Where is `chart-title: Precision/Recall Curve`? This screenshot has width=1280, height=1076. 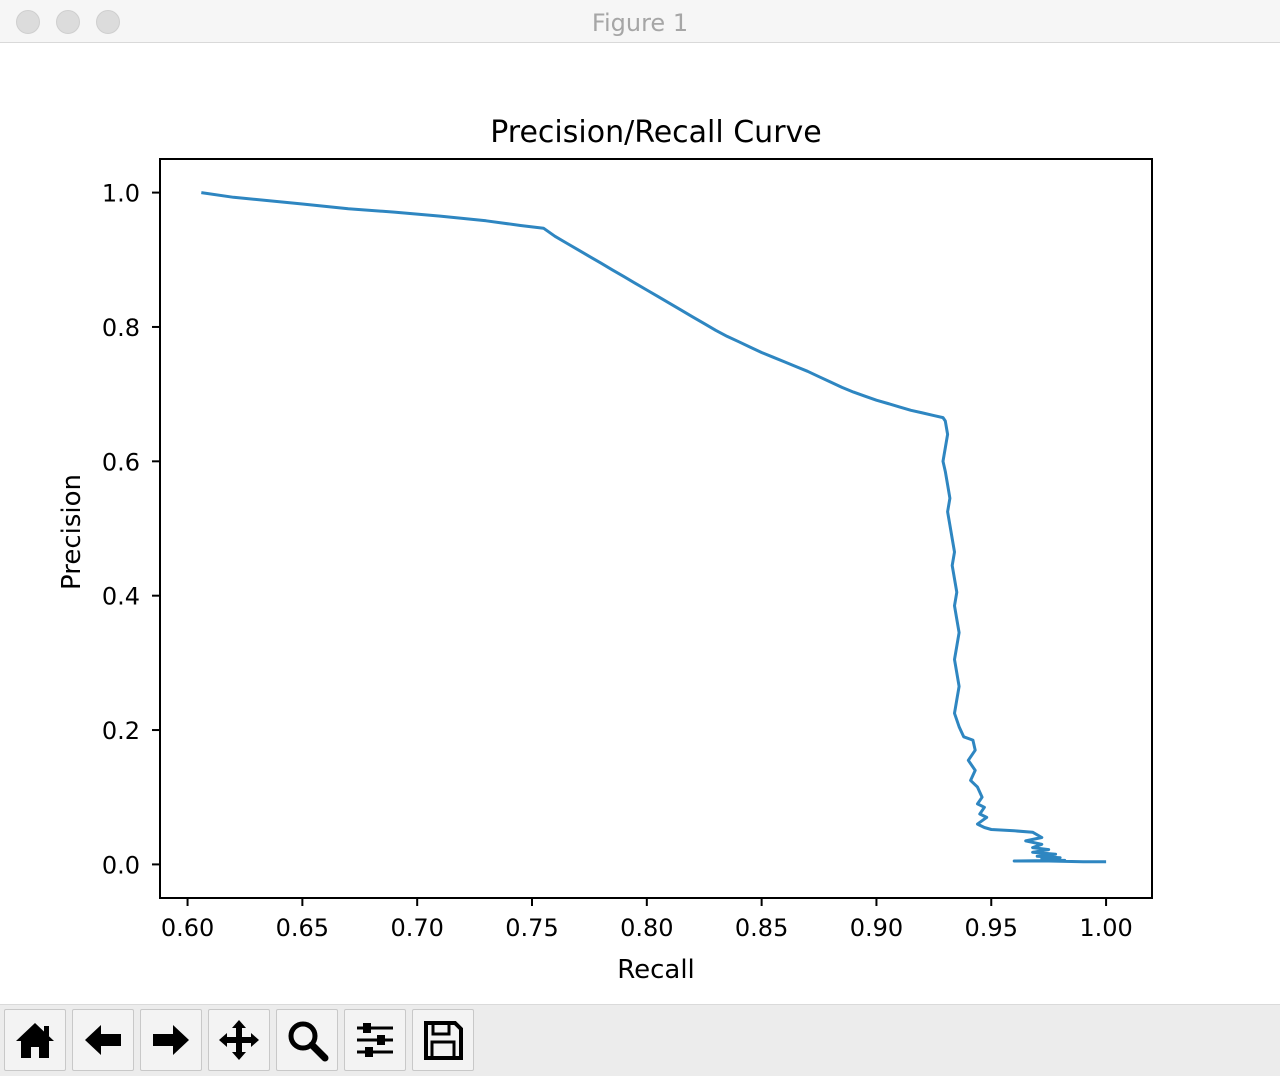 chart-title: Precision/Recall Curve is located at coordinates (656, 132).